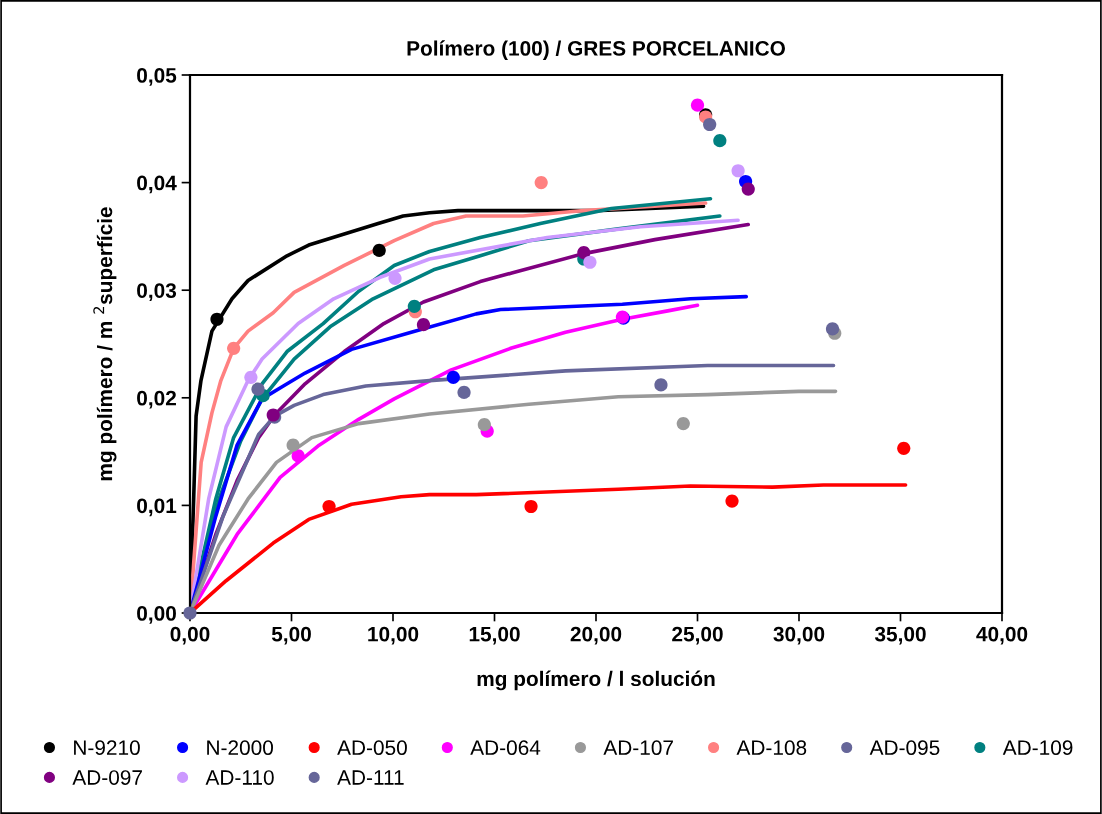  I want to click on legend-label: AD-110, so click(239, 777).